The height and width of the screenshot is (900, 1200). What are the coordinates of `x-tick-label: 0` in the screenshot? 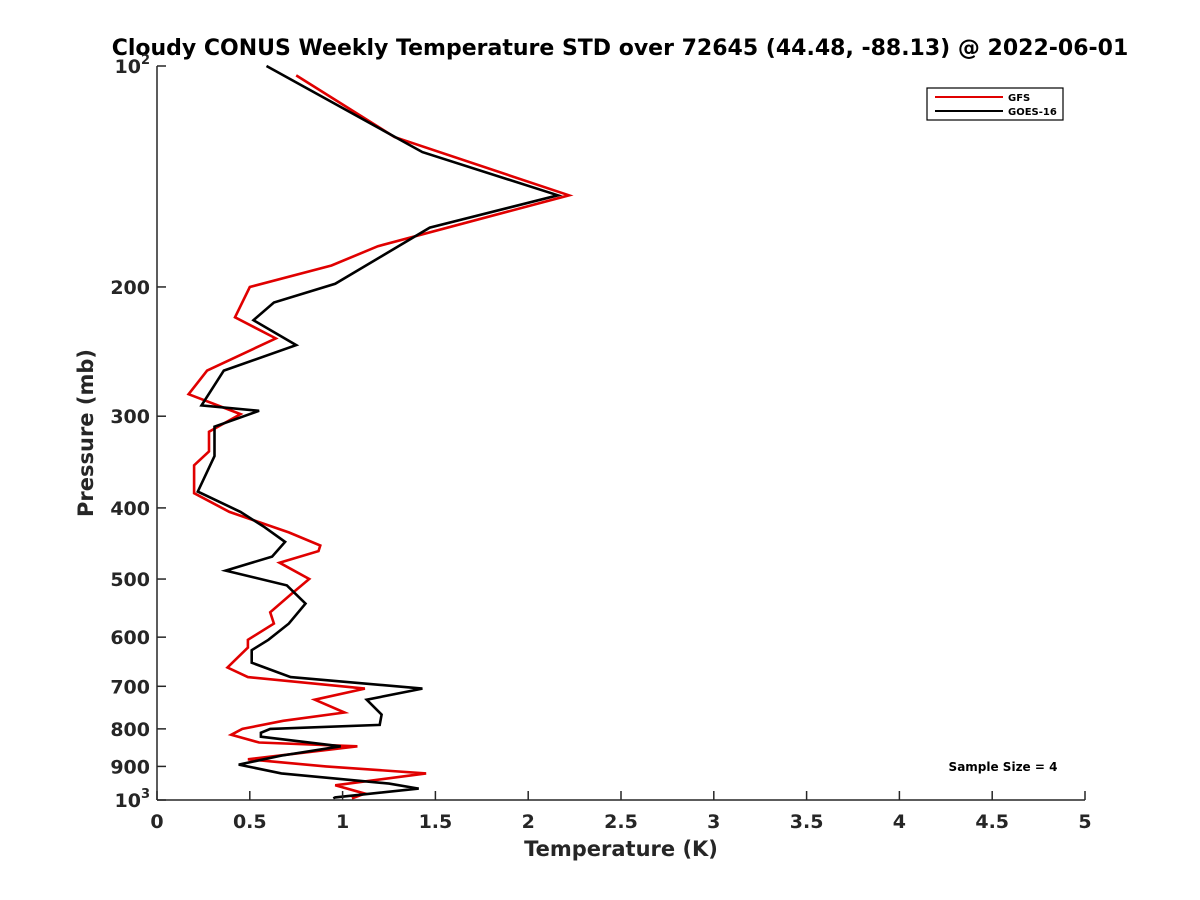 It's located at (156, 822).